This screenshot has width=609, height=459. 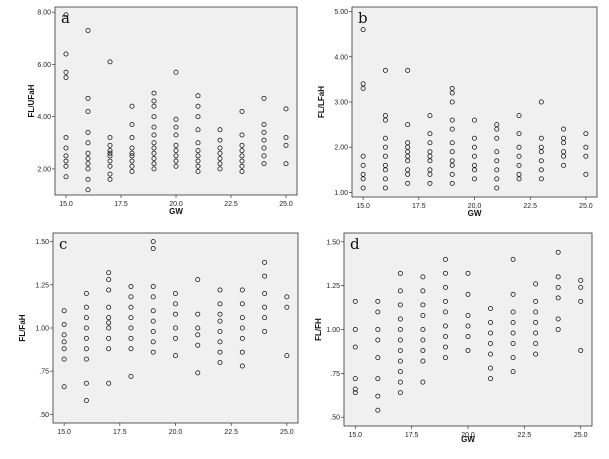 What do you see at coordinates (475, 213) in the screenshot?
I see `x-axis-title: GW` at bounding box center [475, 213].